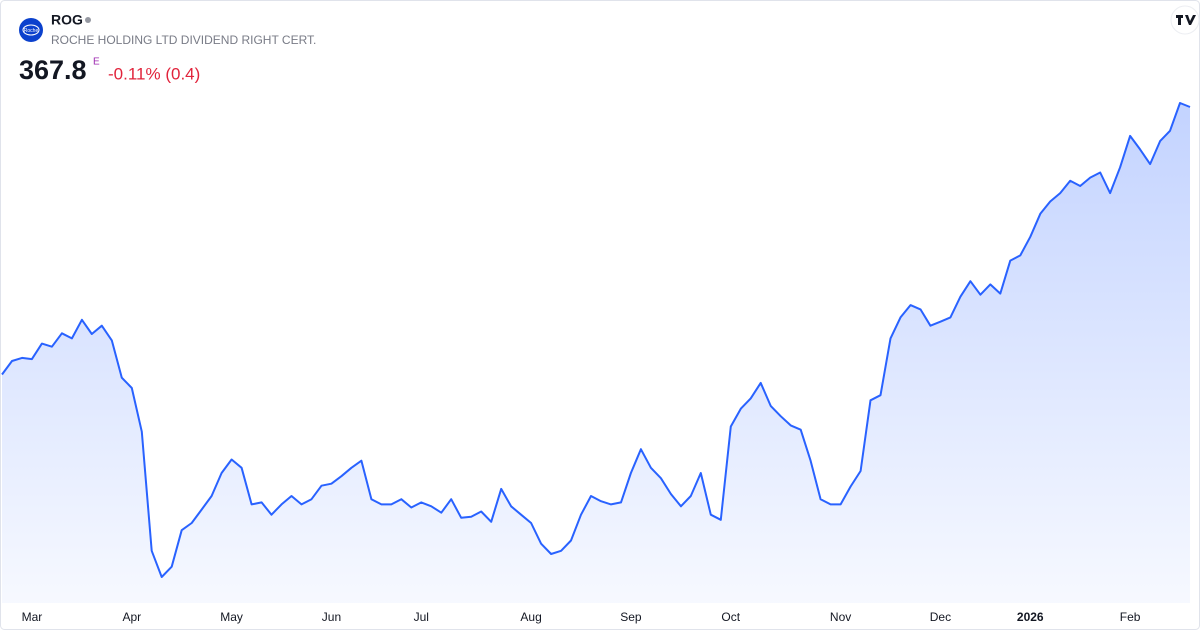  What do you see at coordinates (67, 20) in the screenshot?
I see `symbol: ROG` at bounding box center [67, 20].